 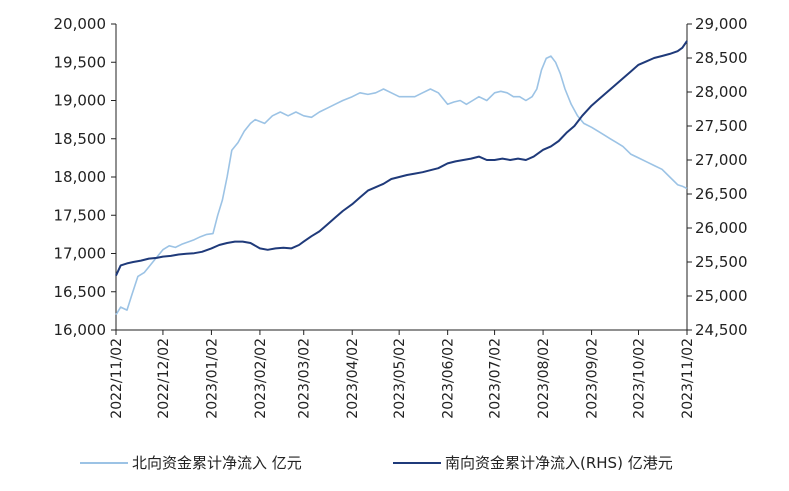 What do you see at coordinates (721, 126) in the screenshot?
I see `right-axis-tick-label: 27,500` at bounding box center [721, 126].